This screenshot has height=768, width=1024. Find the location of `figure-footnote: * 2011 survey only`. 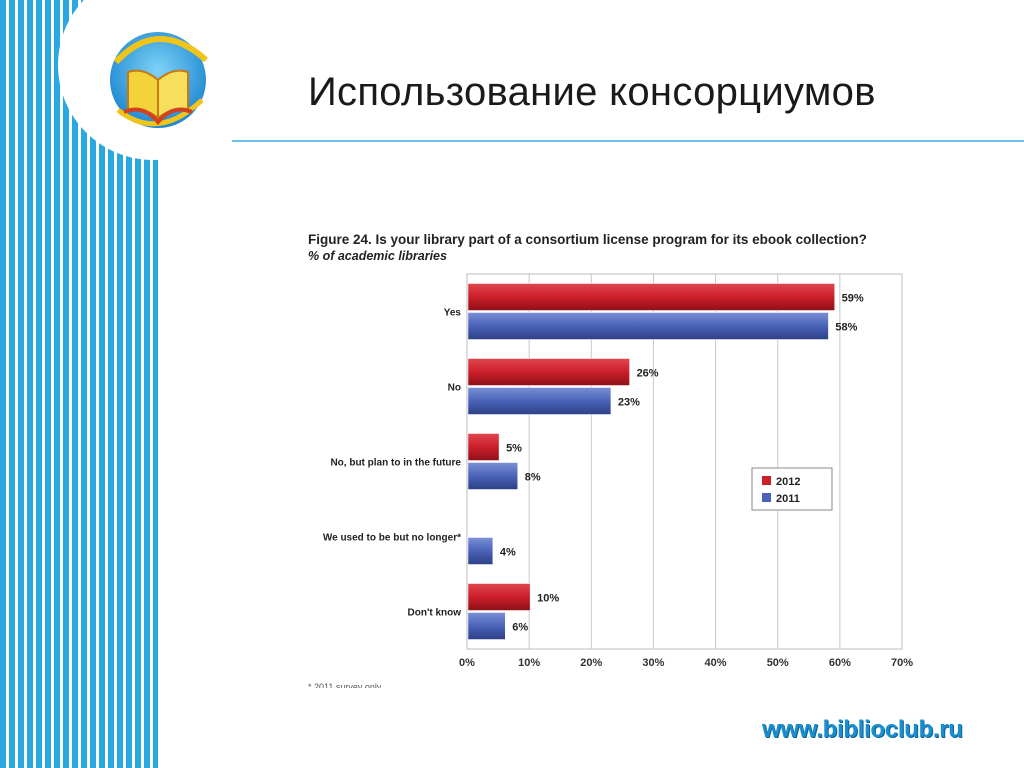

figure-footnote: * 2011 survey only is located at coordinates (345, 685).